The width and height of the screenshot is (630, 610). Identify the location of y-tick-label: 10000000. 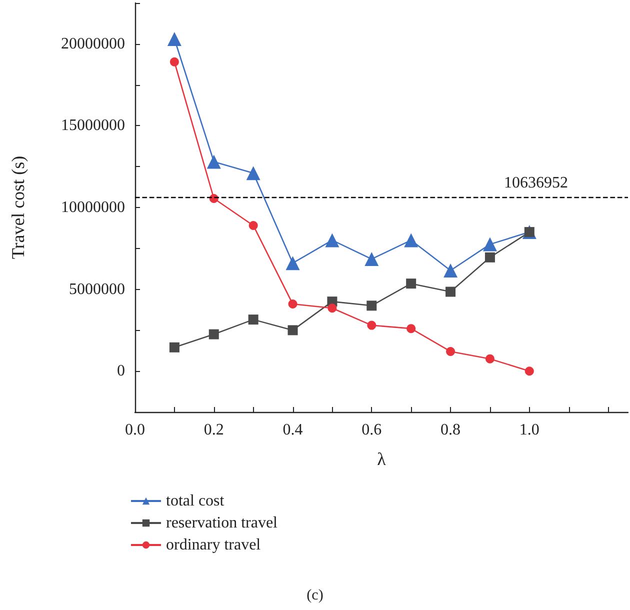
(93, 207).